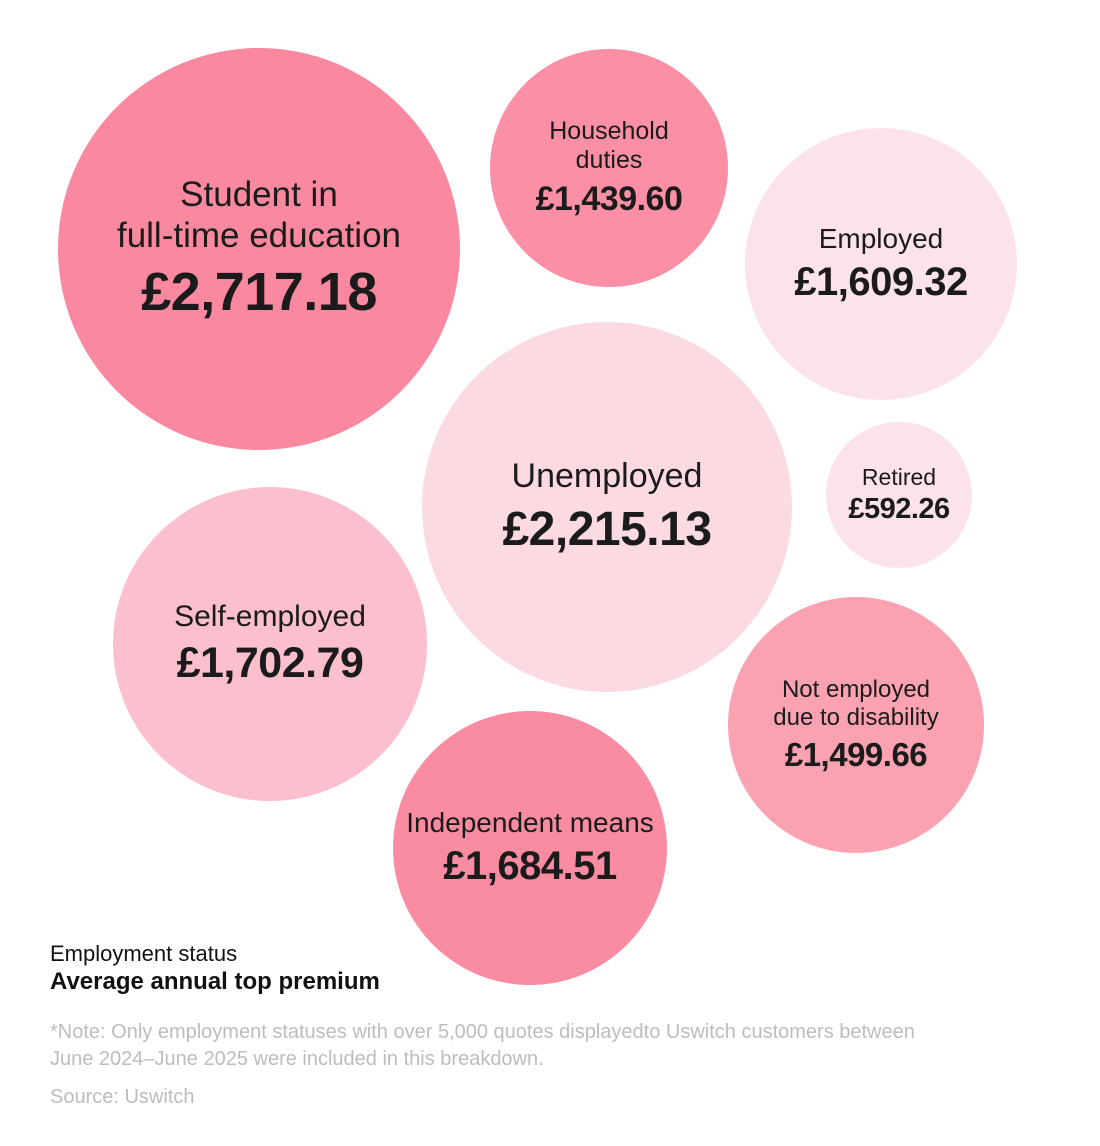 The height and width of the screenshot is (1146, 1100). I want to click on bubble-category-label: Self-employed, so click(270, 617).